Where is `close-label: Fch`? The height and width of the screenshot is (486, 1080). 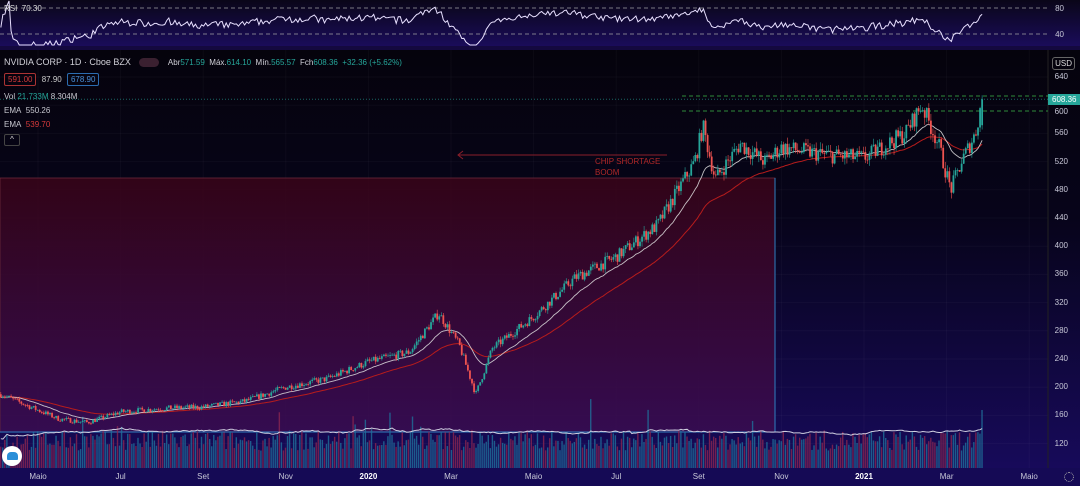 close-label: Fch is located at coordinates (307, 62).